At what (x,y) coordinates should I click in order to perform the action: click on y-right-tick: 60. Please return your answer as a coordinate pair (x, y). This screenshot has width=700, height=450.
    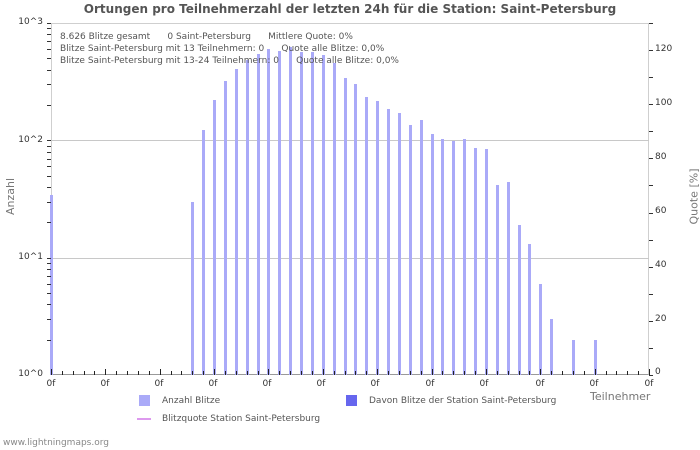
    Looking at the image, I should click on (661, 211).